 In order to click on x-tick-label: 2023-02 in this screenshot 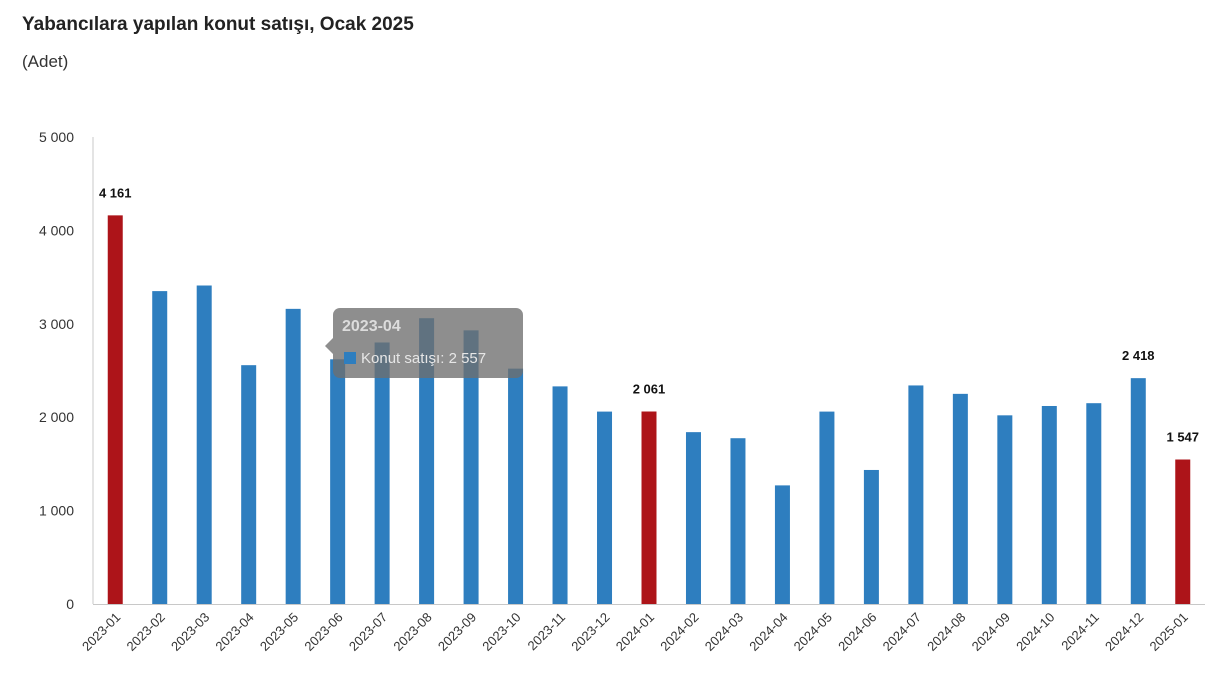, I will do `click(145, 632)`.